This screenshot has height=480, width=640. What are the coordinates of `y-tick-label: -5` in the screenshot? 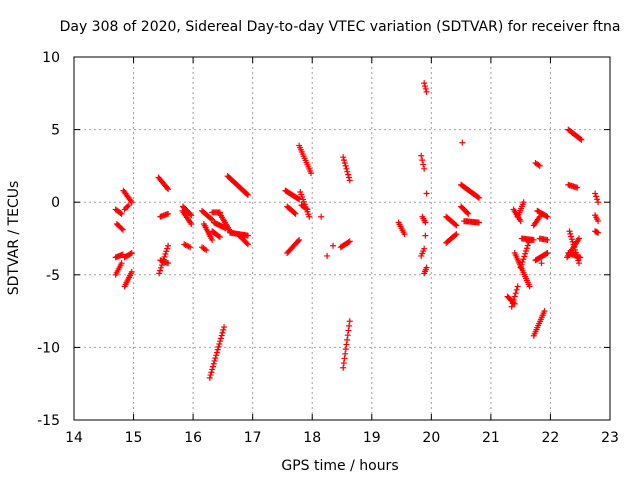 It's located at (53, 276).